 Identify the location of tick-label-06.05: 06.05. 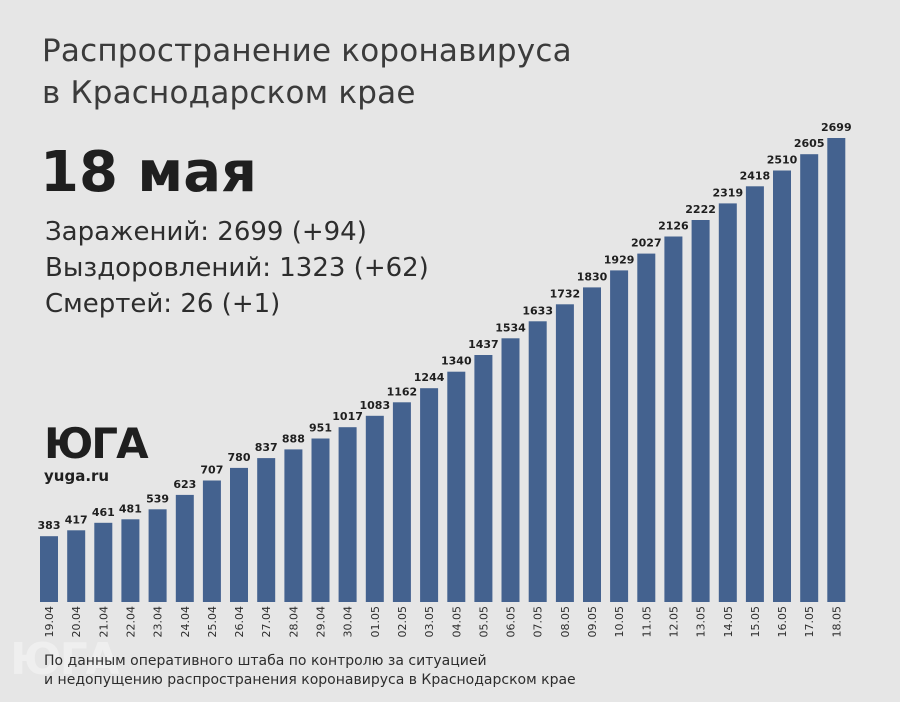
(511, 622).